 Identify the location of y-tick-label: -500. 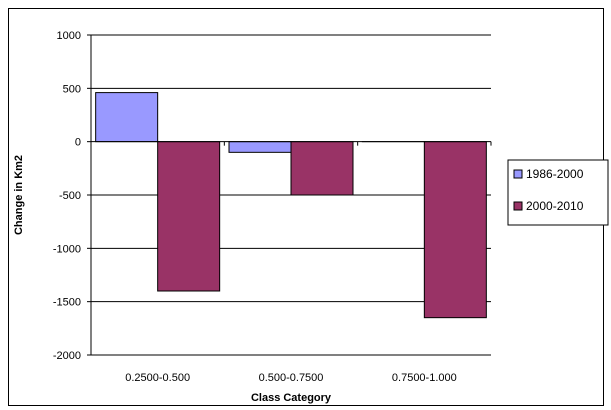
(70, 196).